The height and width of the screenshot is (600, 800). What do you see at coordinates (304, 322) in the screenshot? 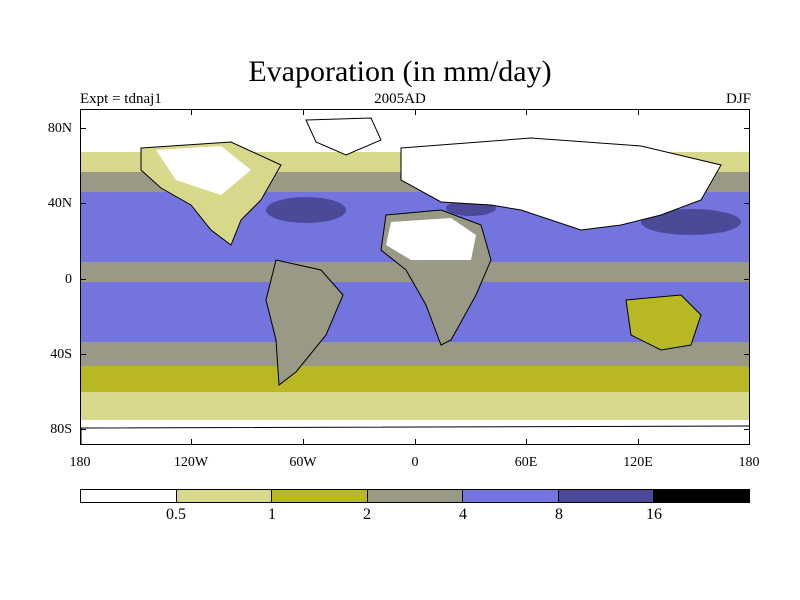
I see `south-america` at bounding box center [304, 322].